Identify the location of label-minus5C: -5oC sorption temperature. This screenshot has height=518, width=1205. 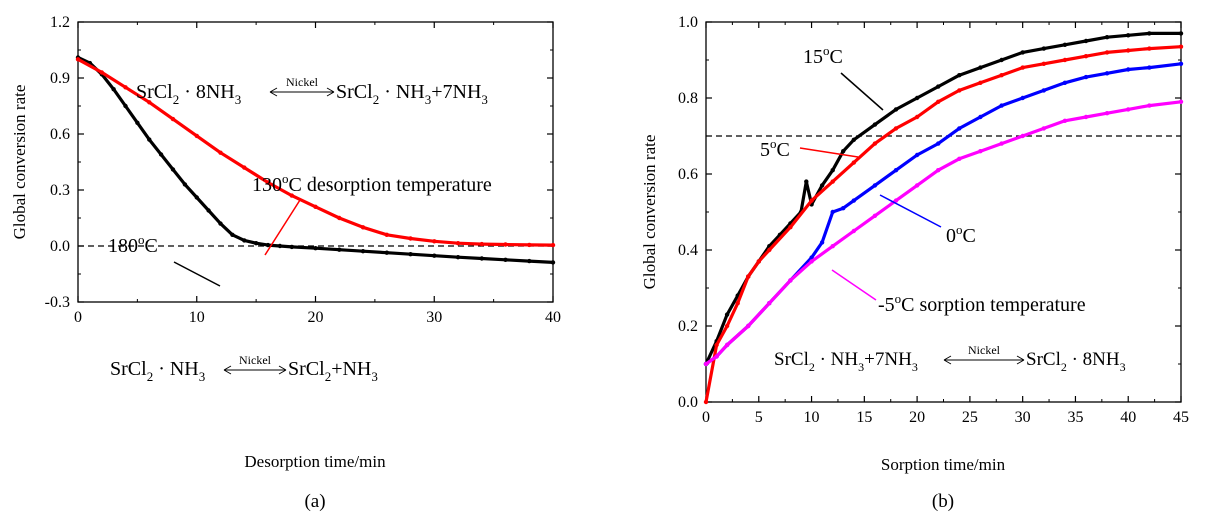
(982, 303).